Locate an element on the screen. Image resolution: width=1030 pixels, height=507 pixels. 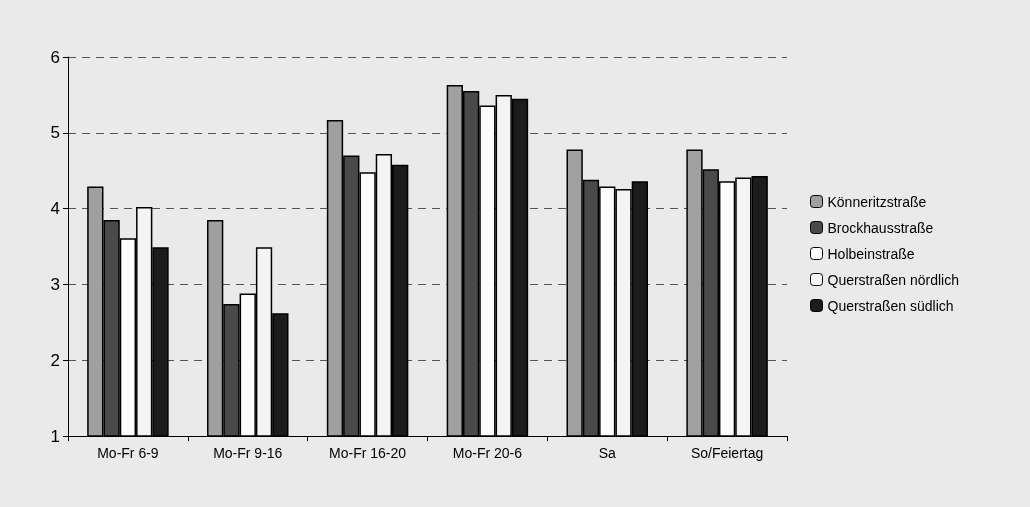
x-tick-label: Mo-Fr 6-9 is located at coordinates (128, 453).